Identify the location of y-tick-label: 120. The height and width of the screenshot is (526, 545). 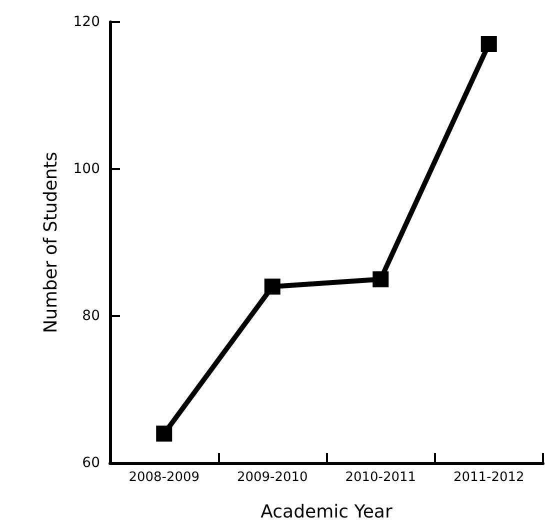
(86, 22).